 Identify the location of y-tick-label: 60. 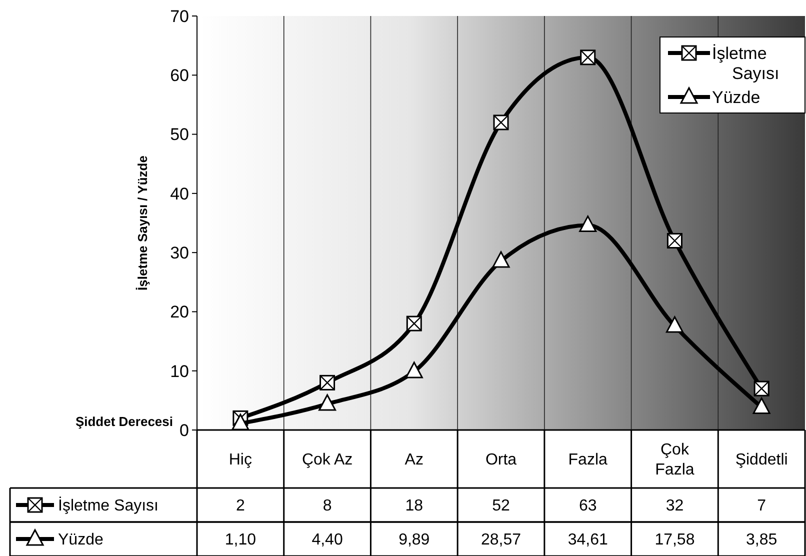
(179, 76).